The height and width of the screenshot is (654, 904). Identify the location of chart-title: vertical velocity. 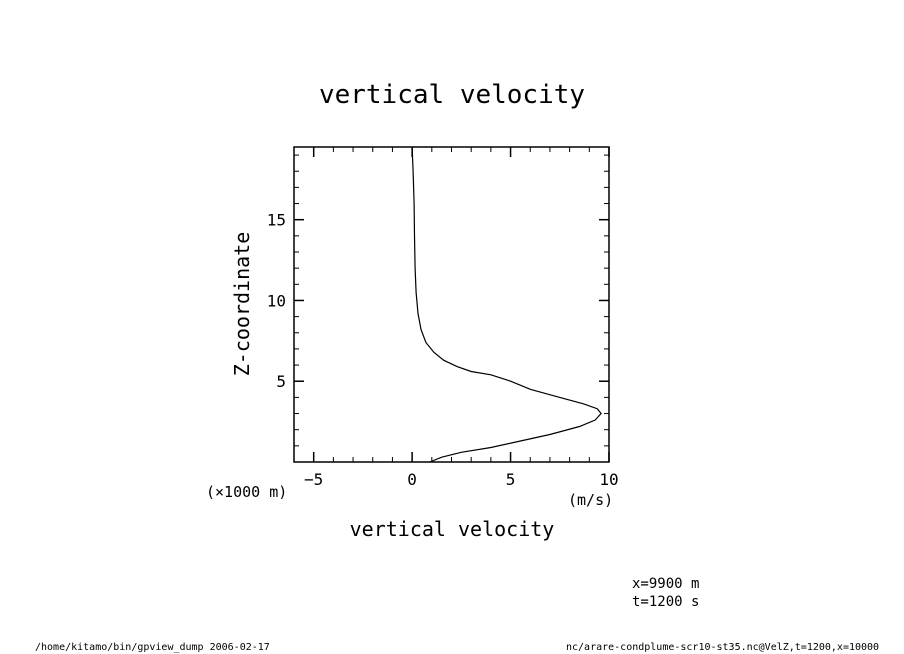
(452, 95).